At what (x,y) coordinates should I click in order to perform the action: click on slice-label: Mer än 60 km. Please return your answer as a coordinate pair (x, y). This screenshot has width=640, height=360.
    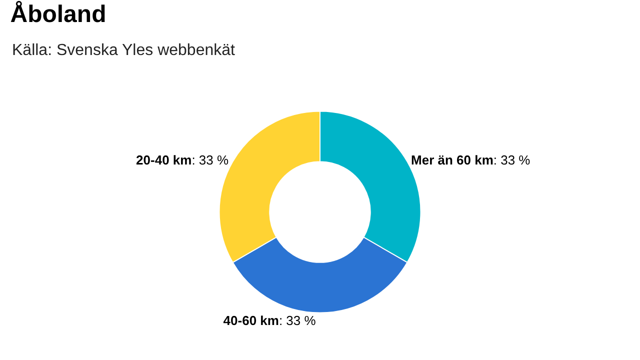
    Looking at the image, I should click on (452, 160).